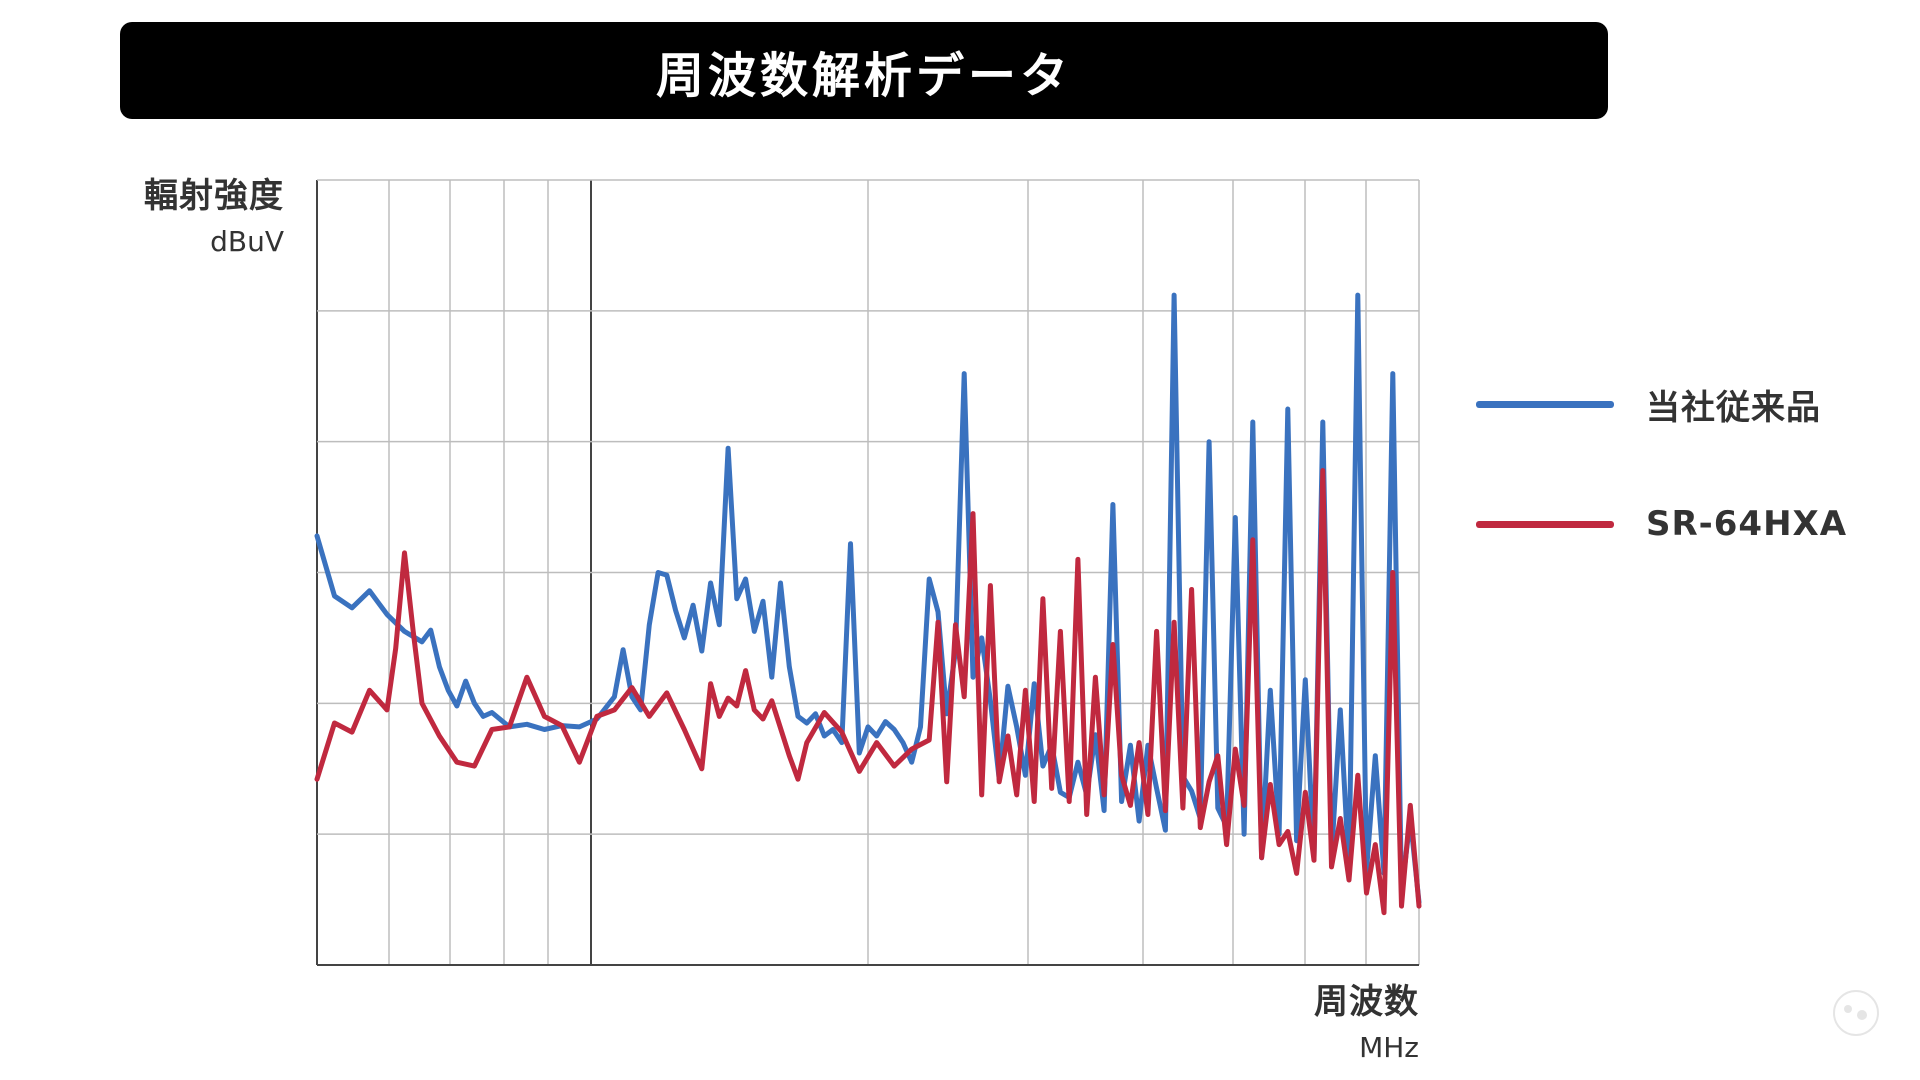 The image size is (1920, 1080). I want to click on legend-swatch-blue, so click(1545, 404).